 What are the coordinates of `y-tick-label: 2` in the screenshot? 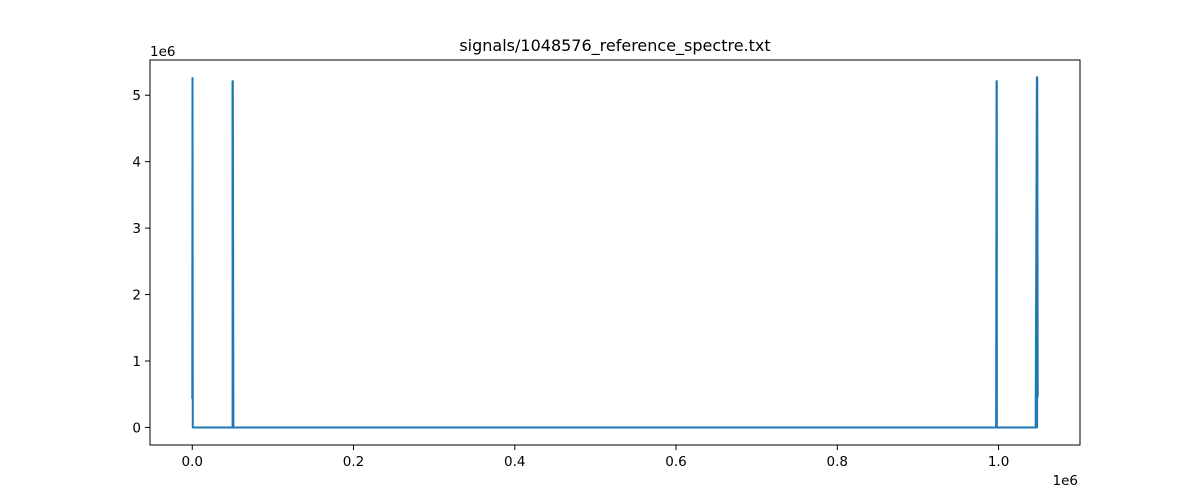 It's located at (136, 296).